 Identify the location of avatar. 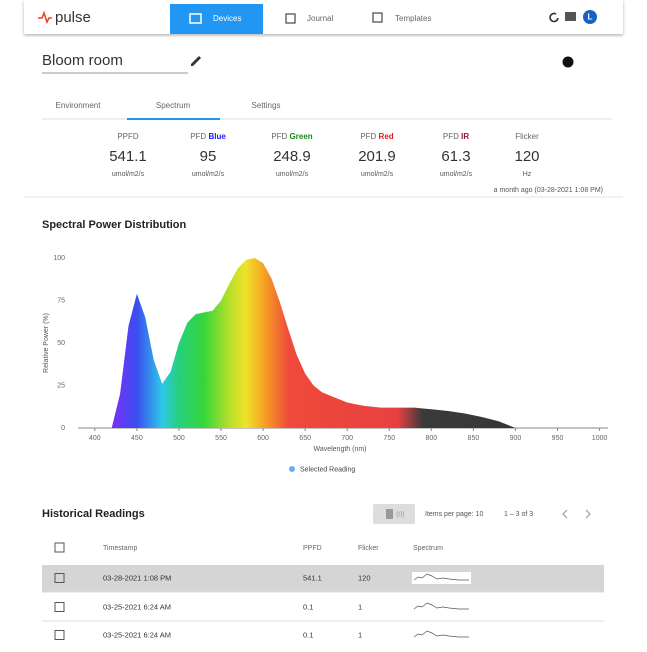
(590, 17).